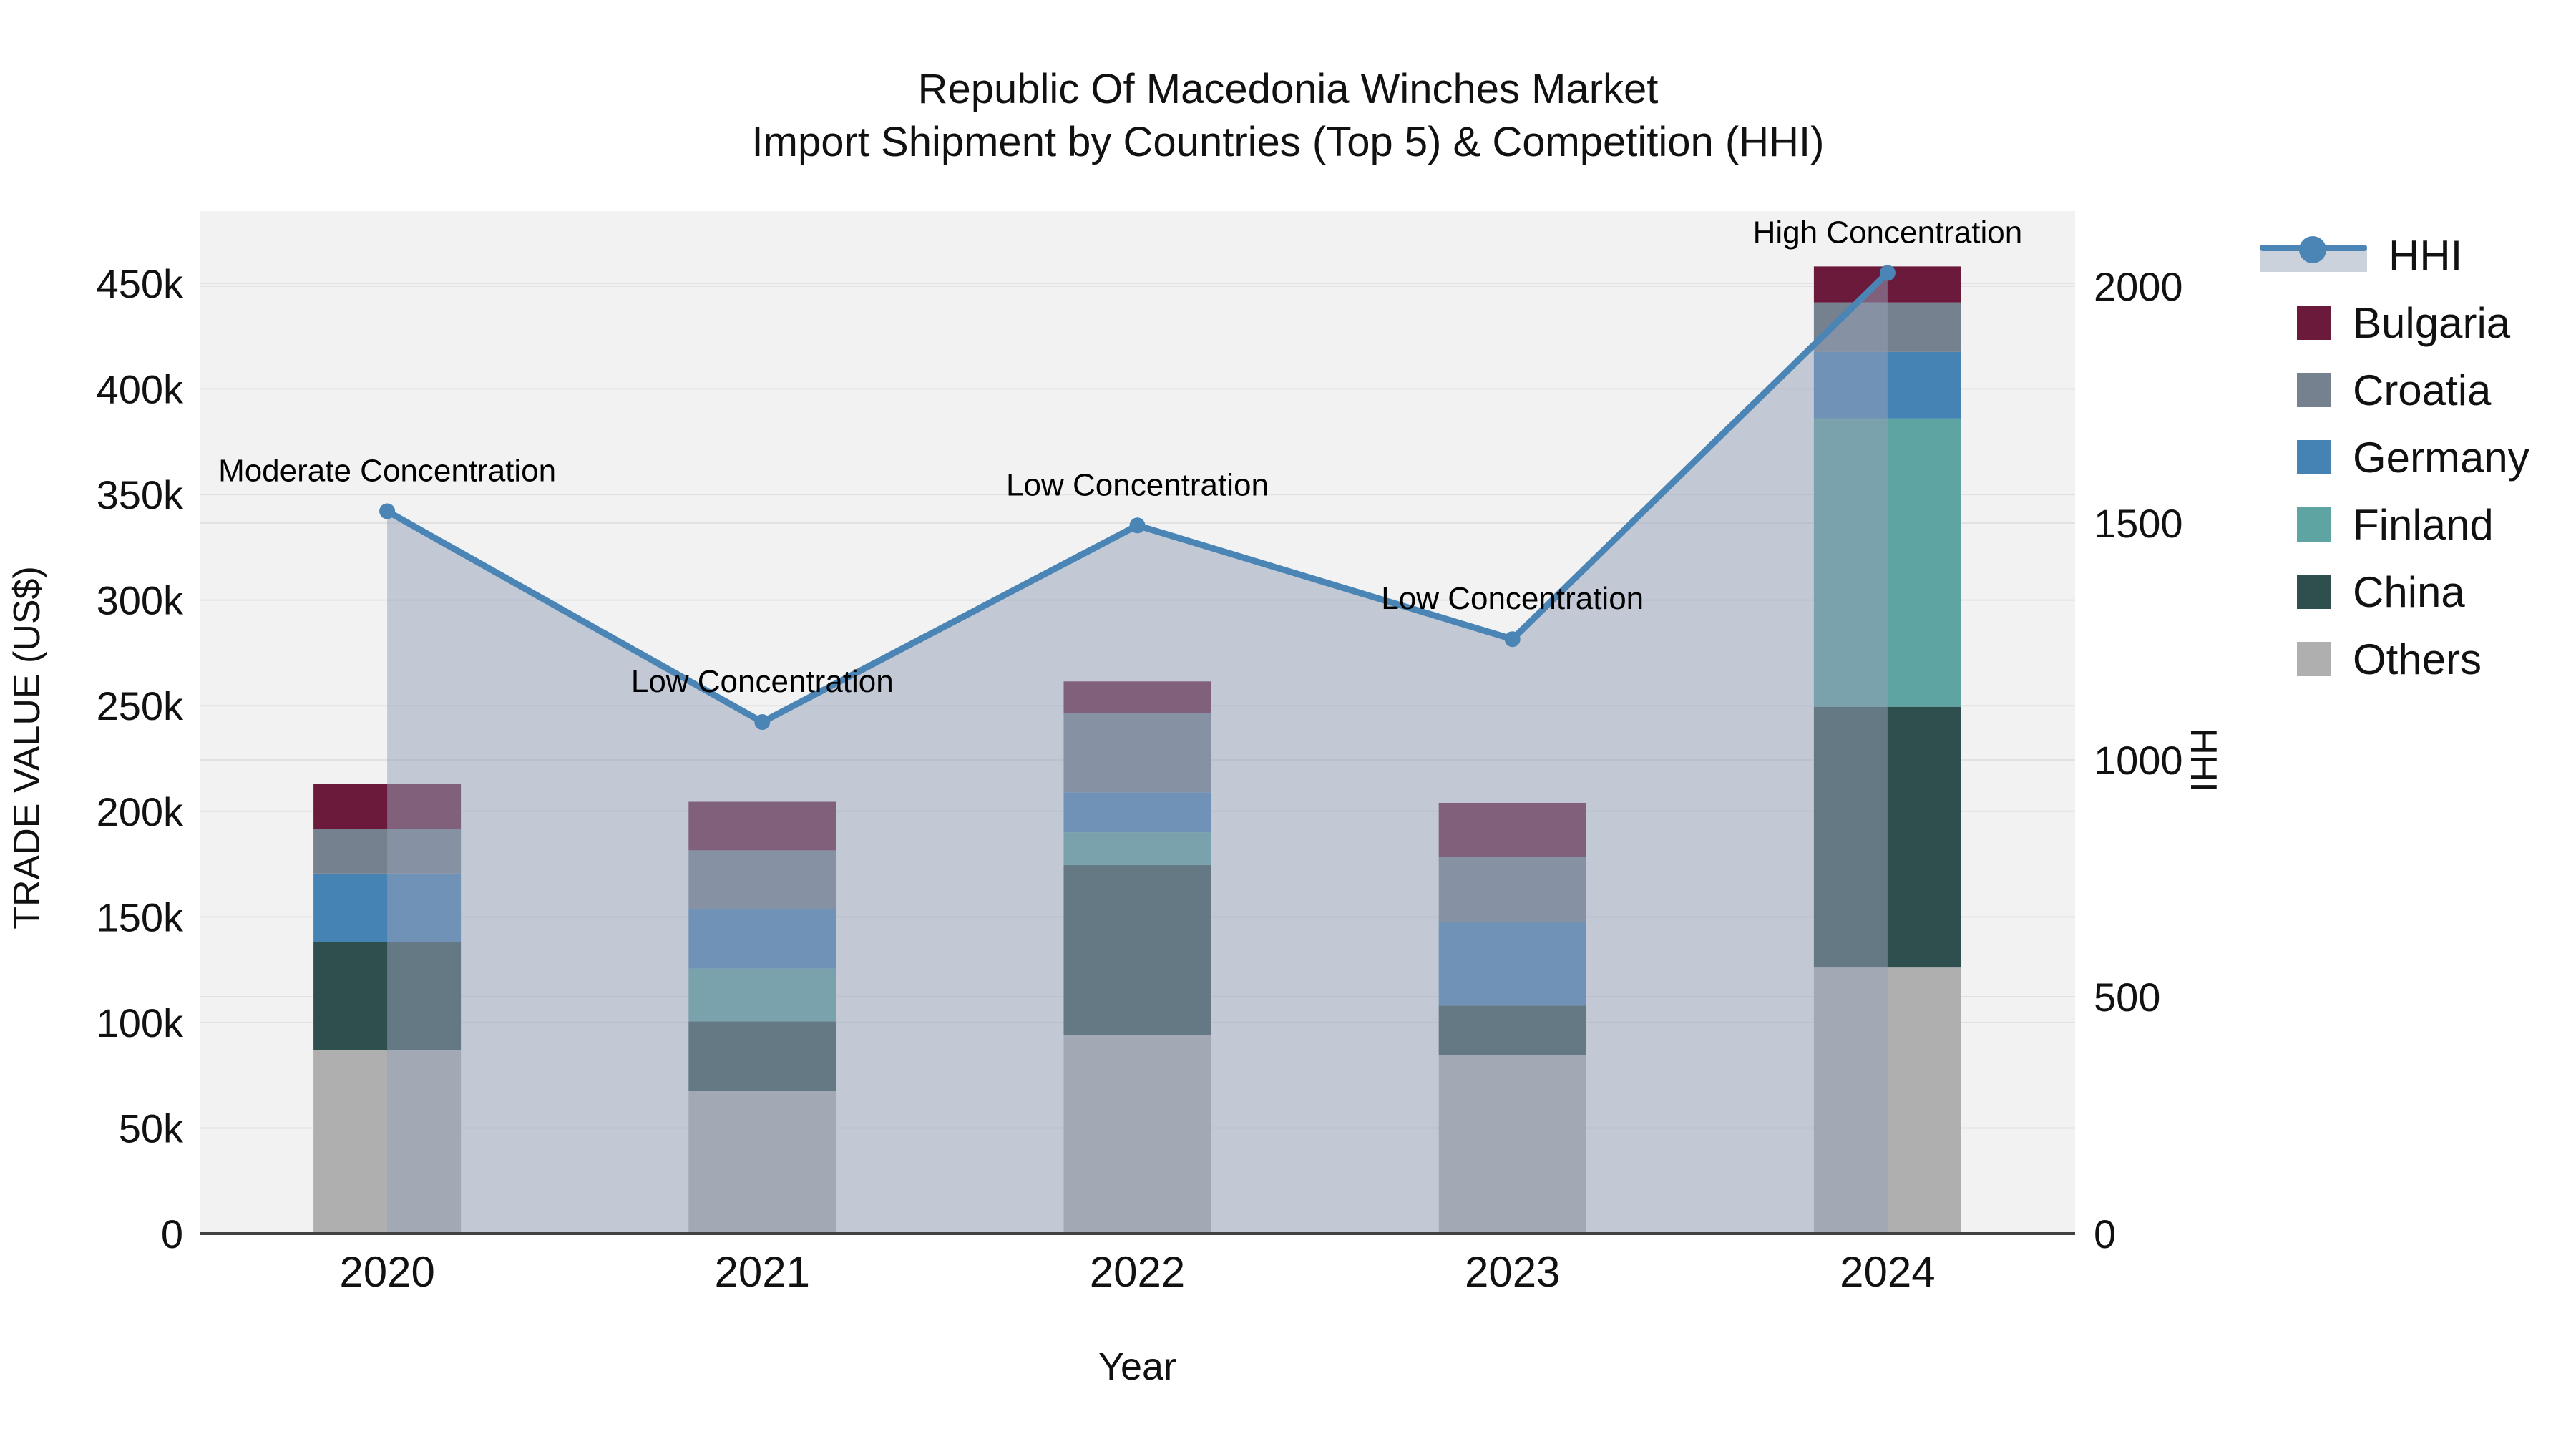  What do you see at coordinates (140, 495) in the screenshot?
I see `left-tick-label: 350k` at bounding box center [140, 495].